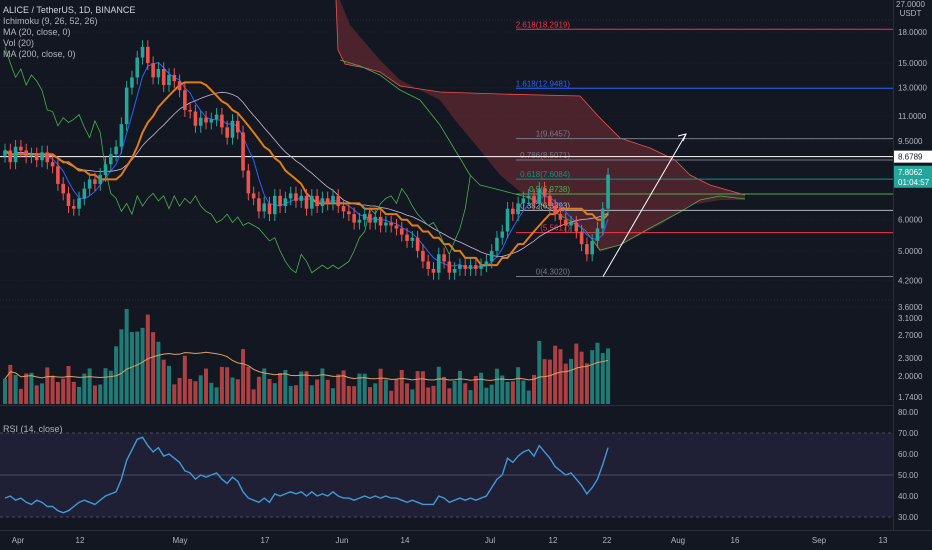  What do you see at coordinates (545, 205) in the screenshot?
I see `fib-label: 0.382(6.3393)` at bounding box center [545, 205].